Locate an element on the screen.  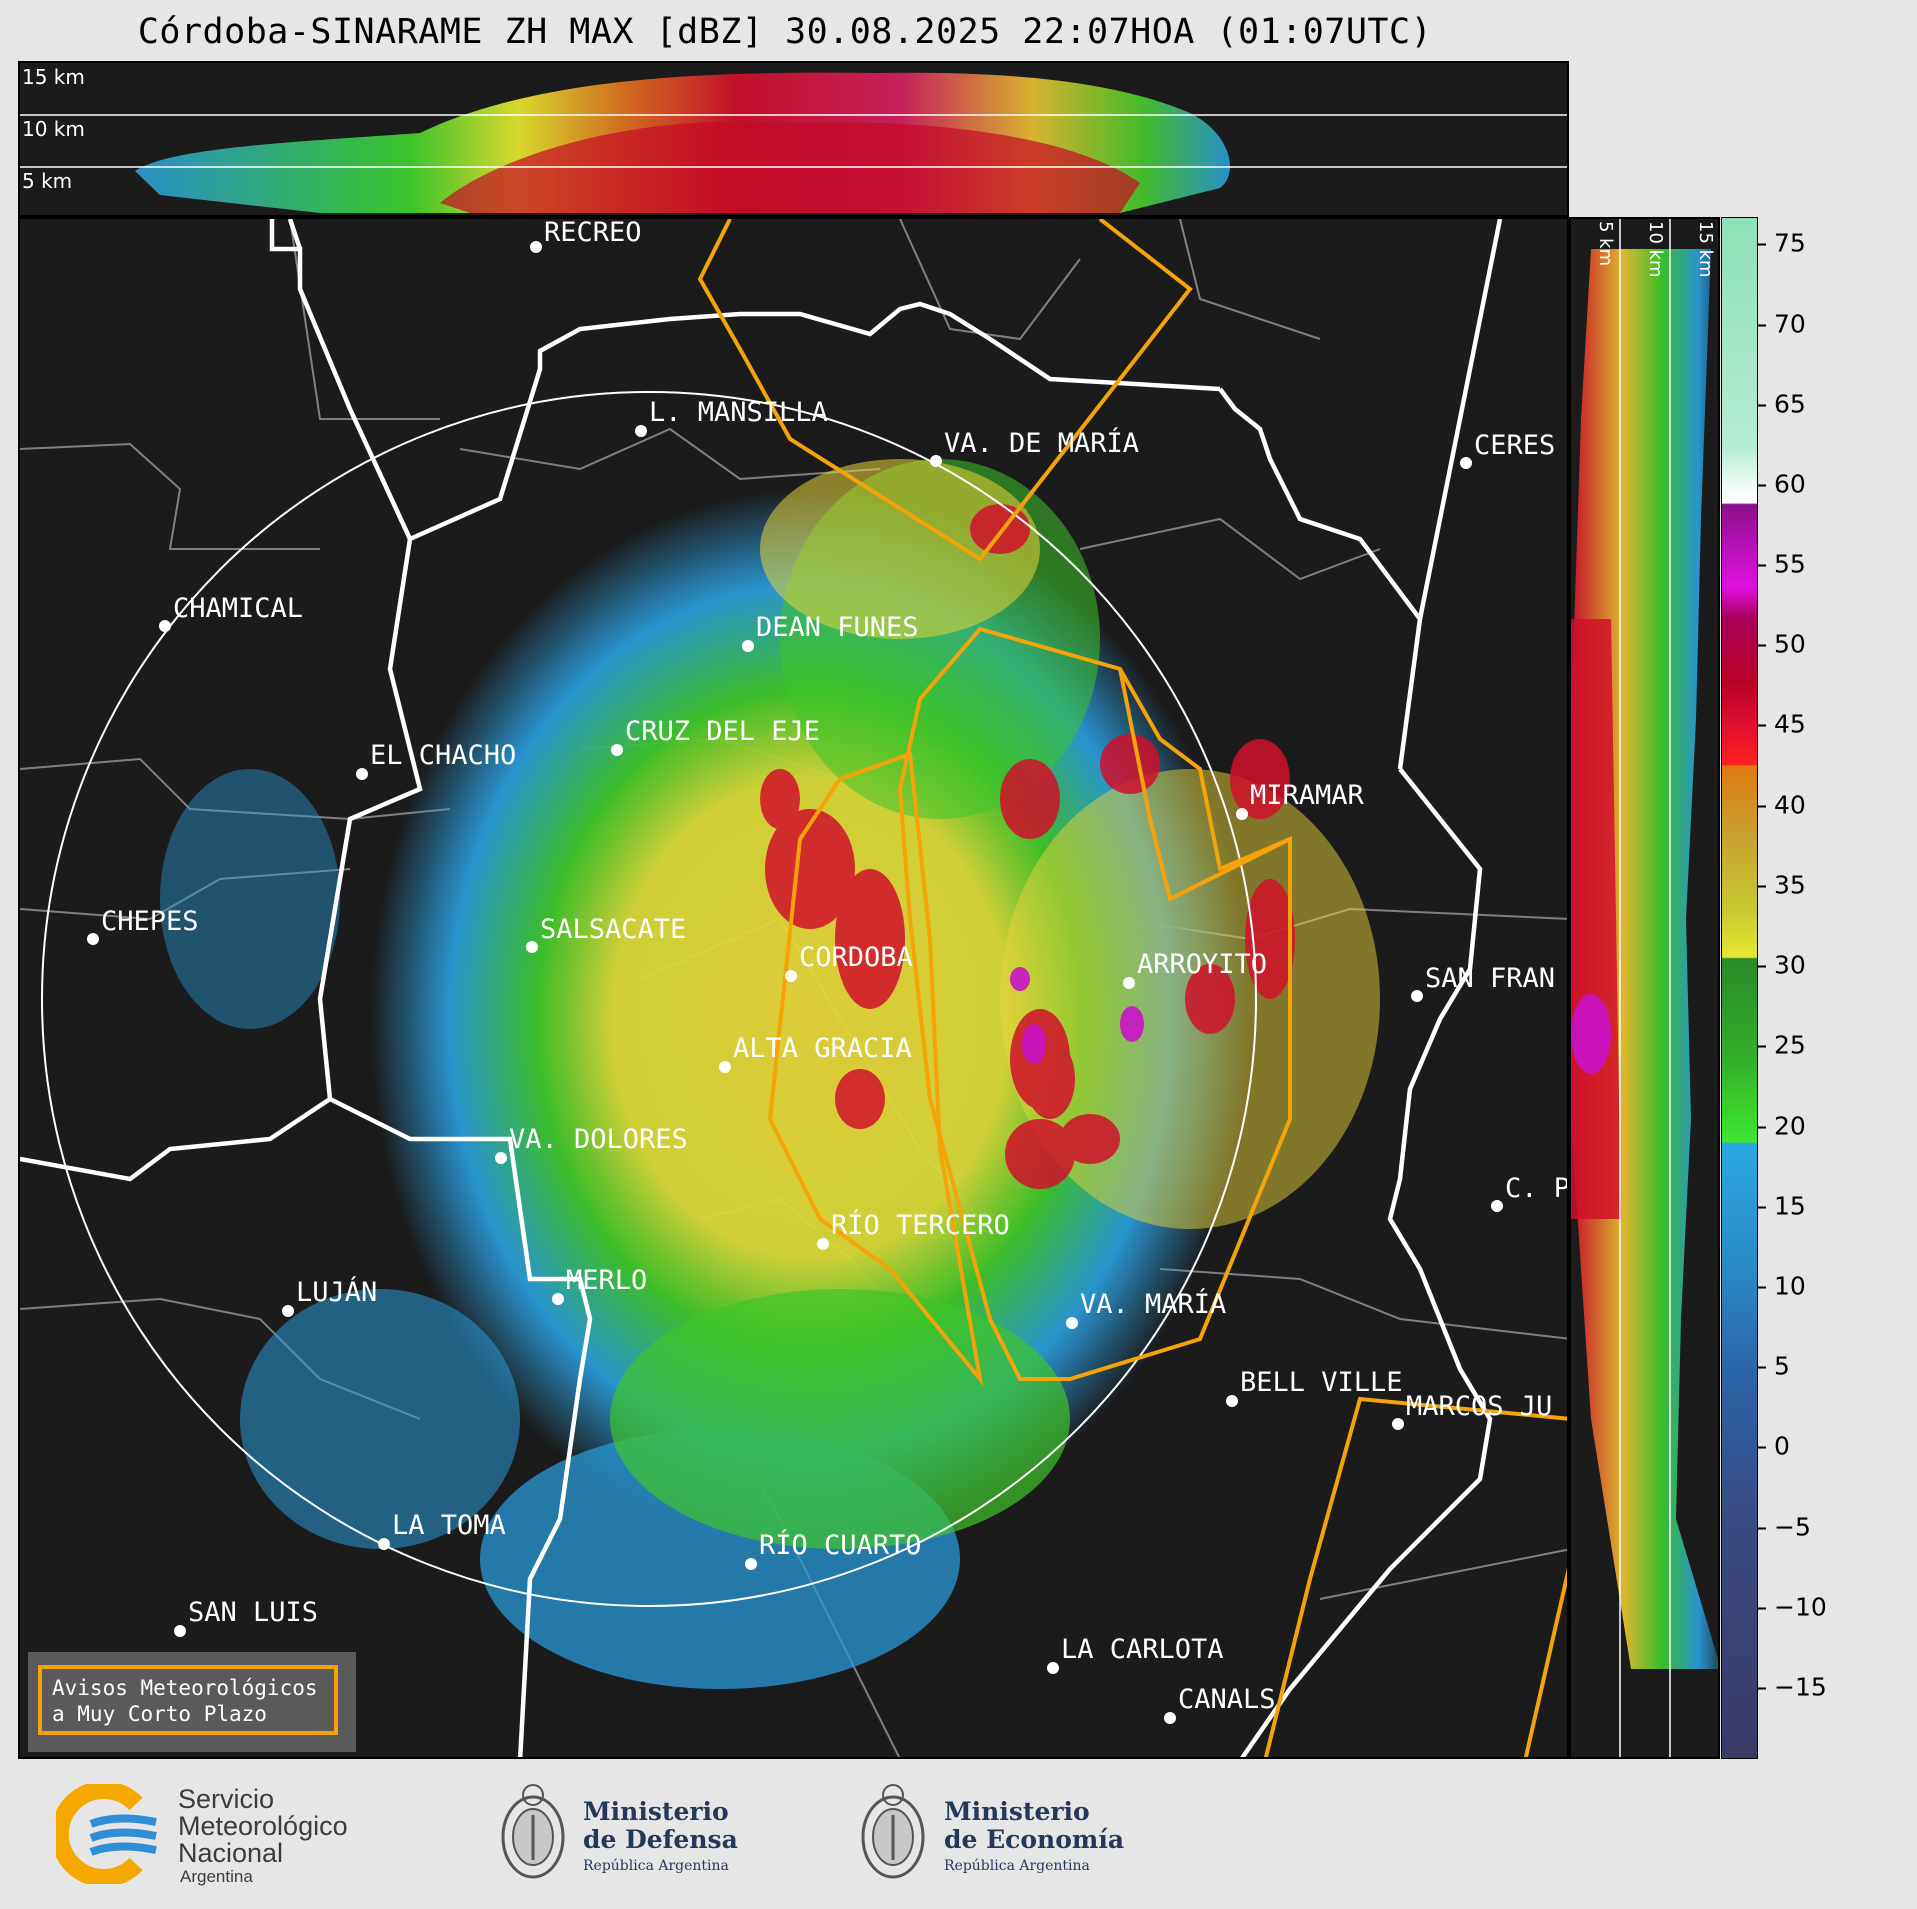
defensa-shield-icon is located at coordinates (533, 1831).